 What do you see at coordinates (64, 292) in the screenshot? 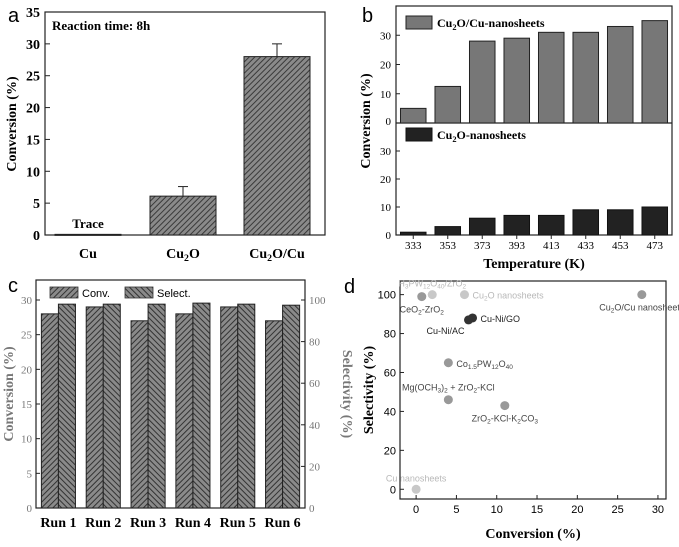
I see `legend-swatch-conv` at bounding box center [64, 292].